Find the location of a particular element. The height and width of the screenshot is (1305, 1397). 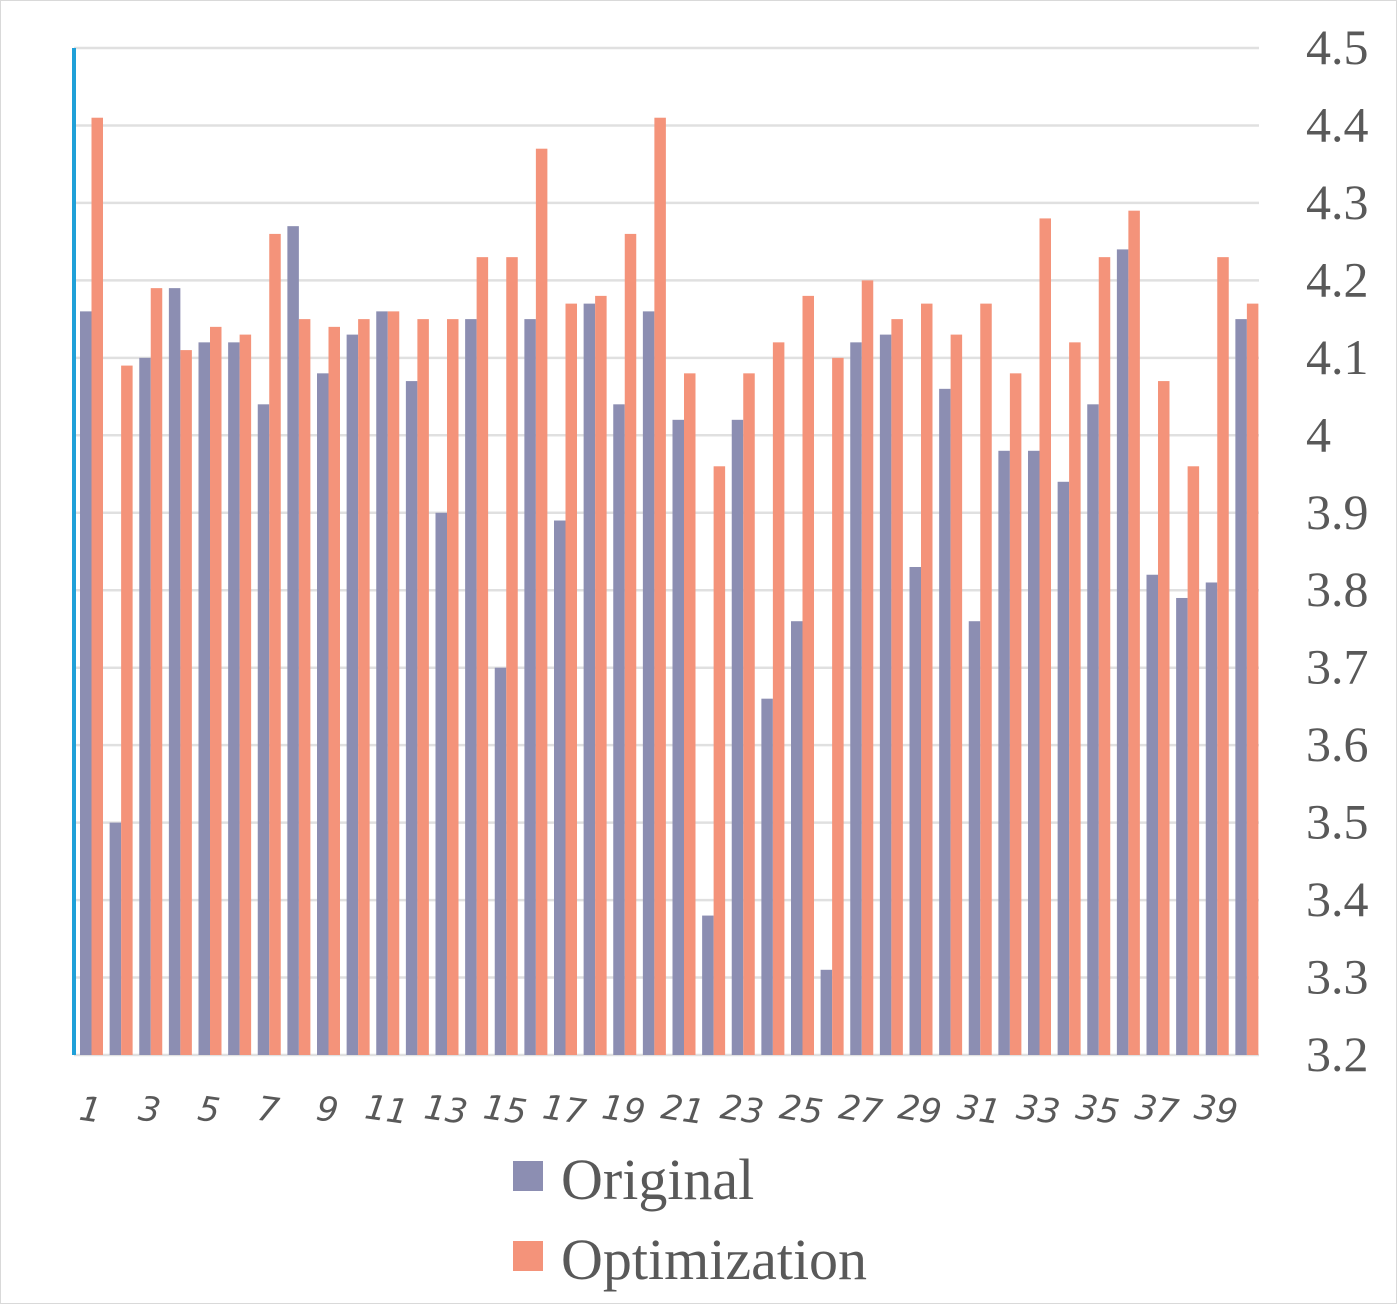

x-tick-label: 7 is located at coordinates (268, 1110).